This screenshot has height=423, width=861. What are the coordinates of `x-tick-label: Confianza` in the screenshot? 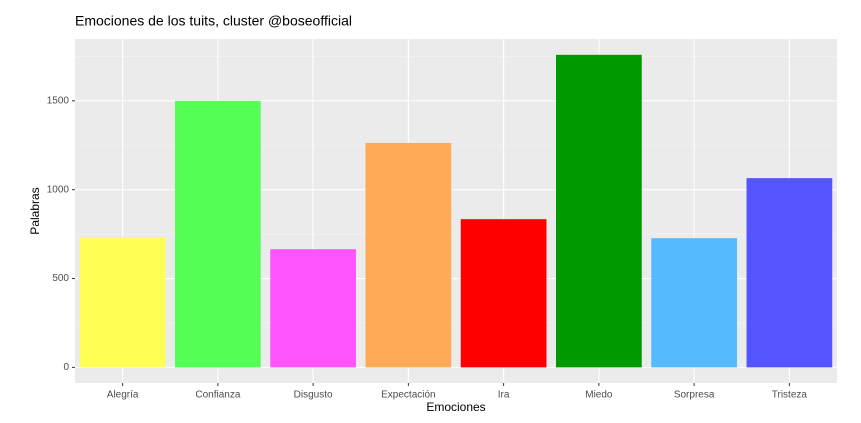 It's located at (217, 395).